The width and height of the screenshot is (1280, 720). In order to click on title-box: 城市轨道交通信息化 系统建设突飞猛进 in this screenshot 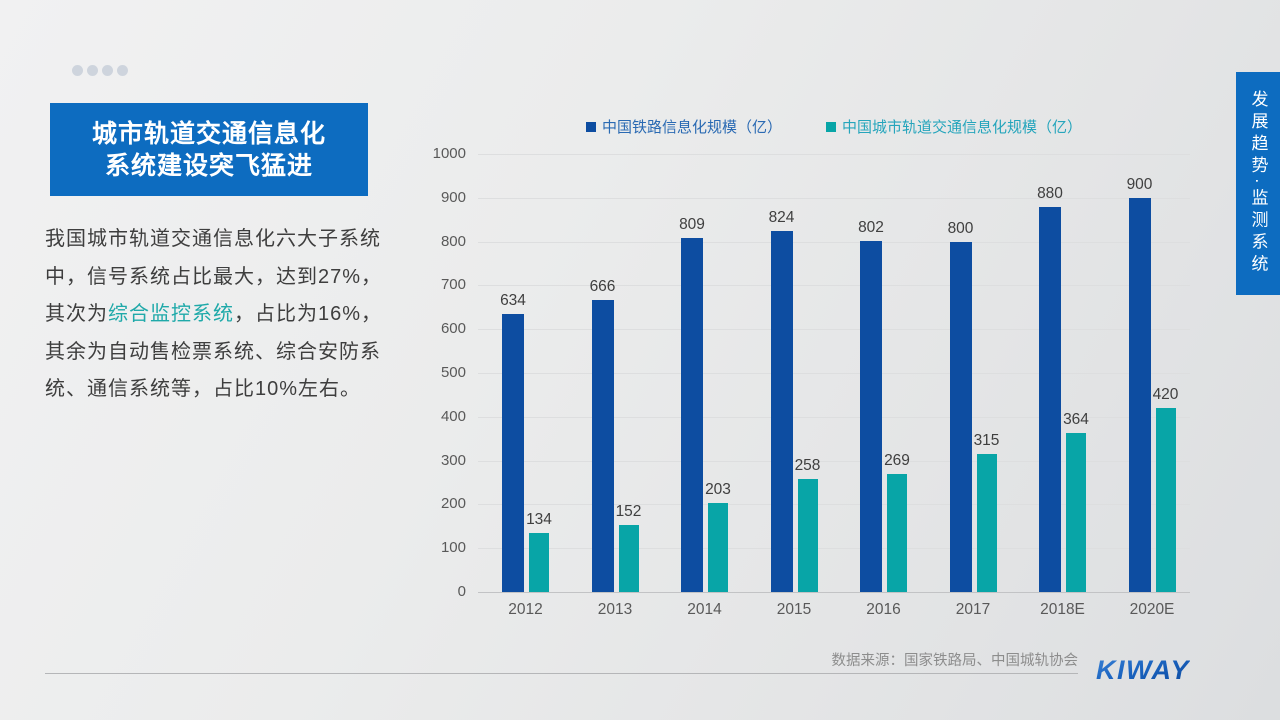, I will do `click(209, 149)`.